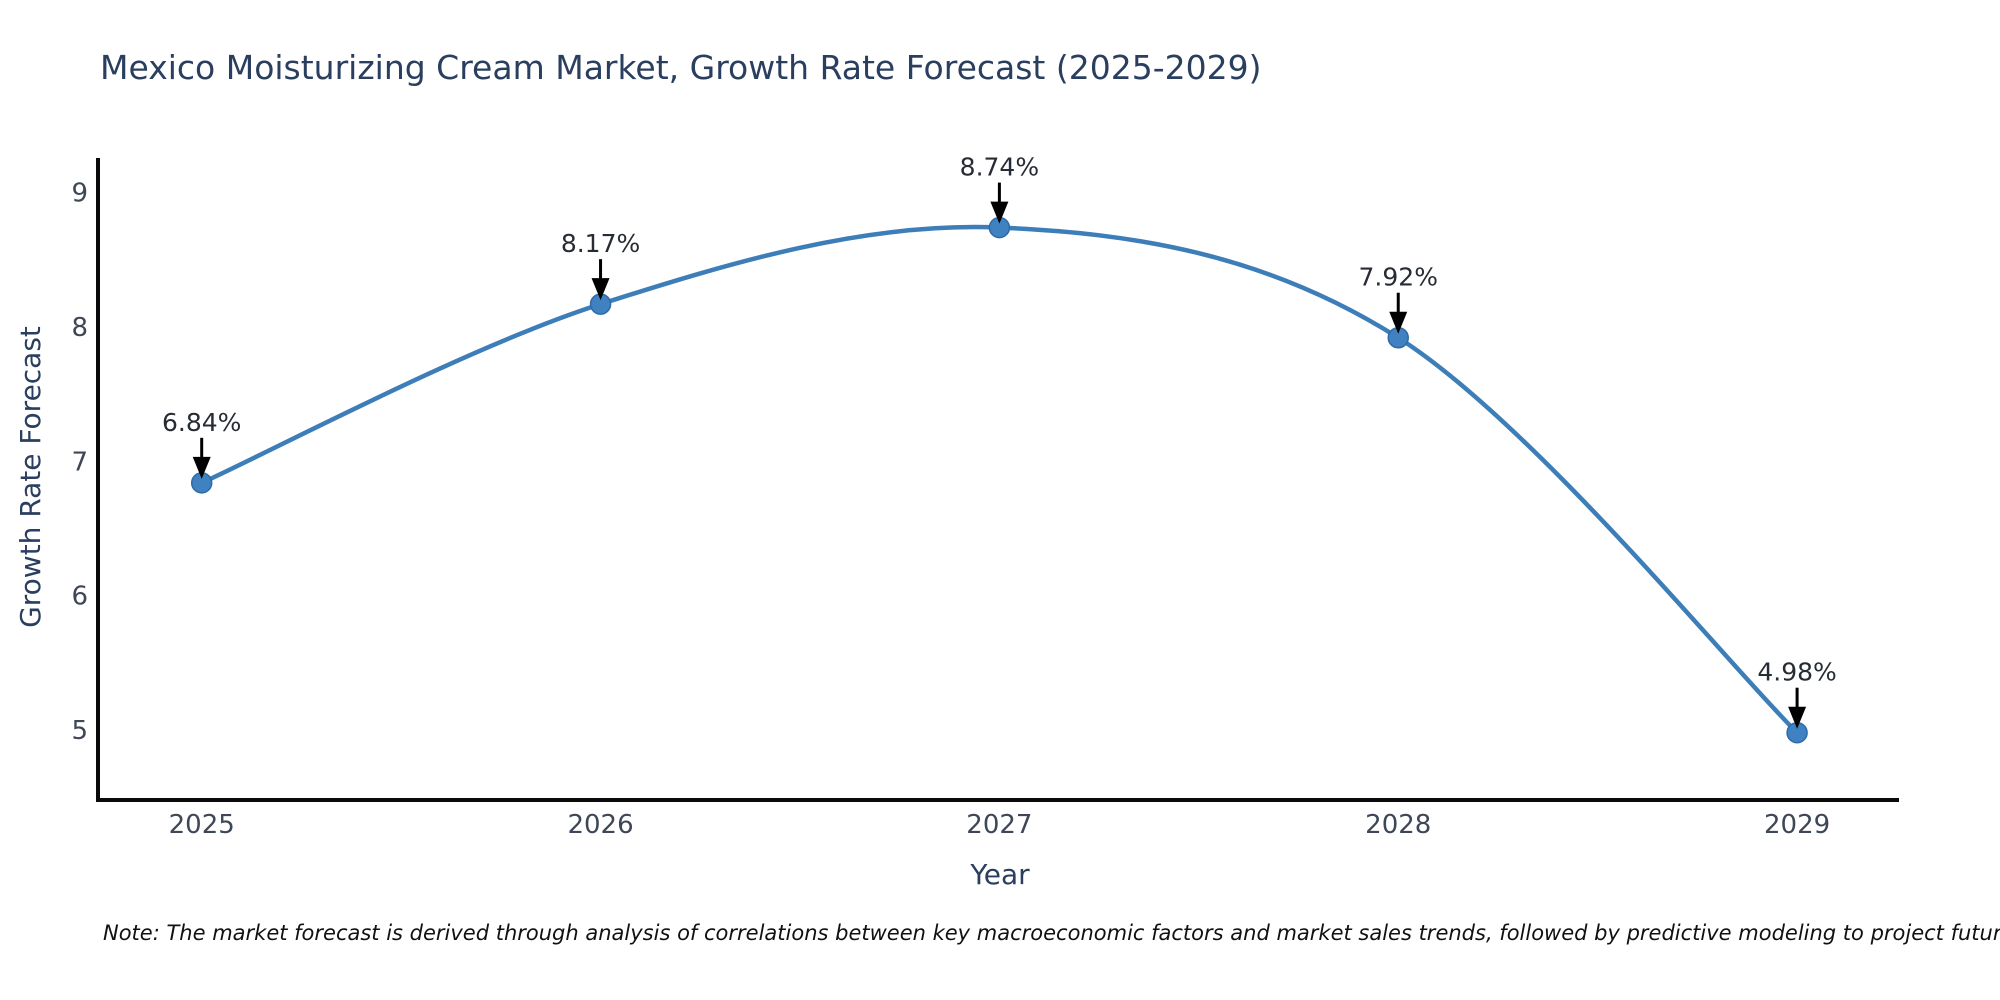 This screenshot has width=2000, height=1000. Describe the element at coordinates (79, 194) in the screenshot. I see `y-tick-label: 9` at that location.